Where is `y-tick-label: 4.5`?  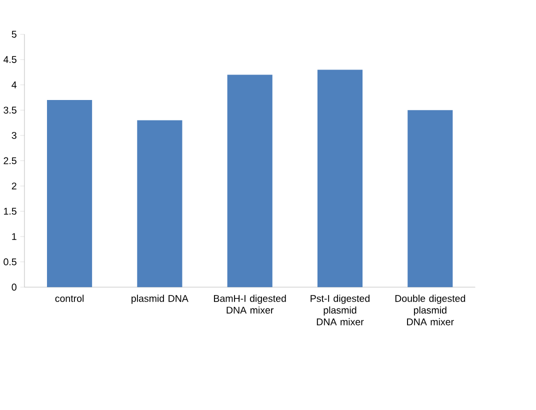 y-tick-label: 4.5 is located at coordinates (9, 60).